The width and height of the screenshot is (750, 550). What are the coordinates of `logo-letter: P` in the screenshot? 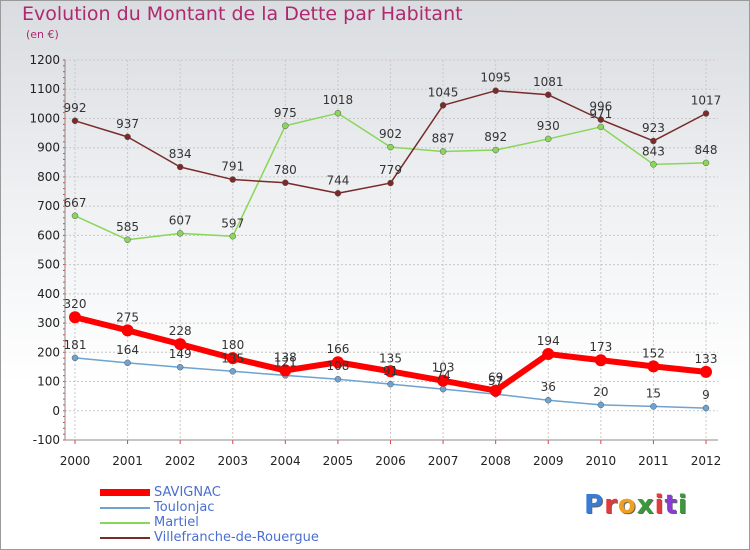 It's located at (594, 505).